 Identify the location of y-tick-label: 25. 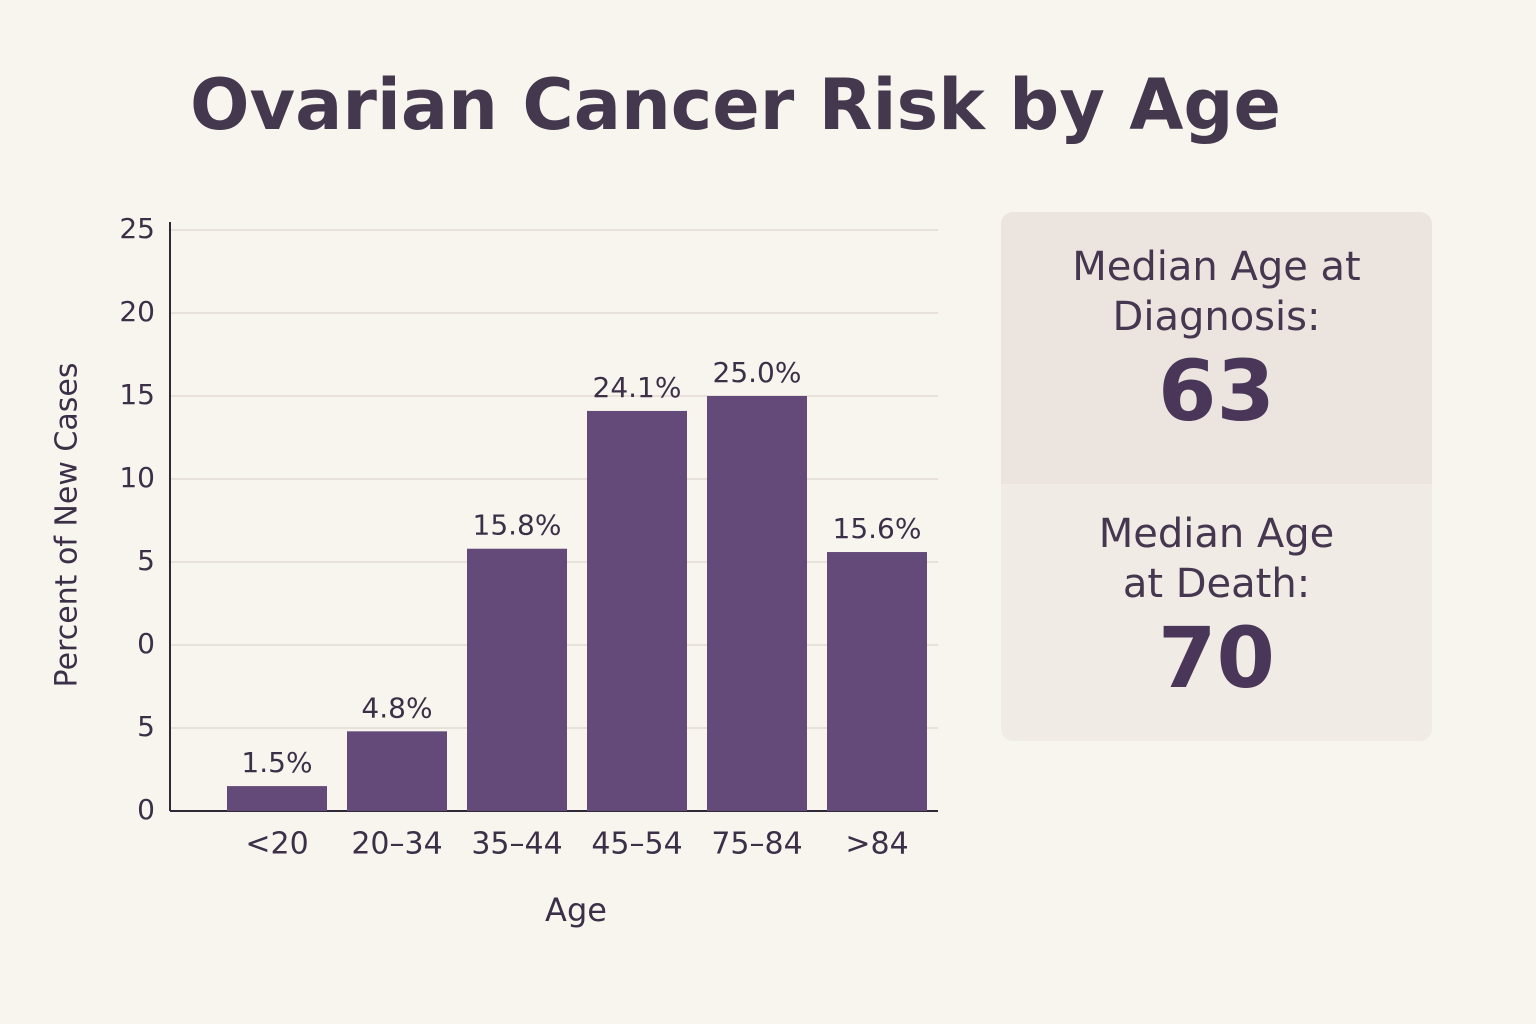
(137, 228).